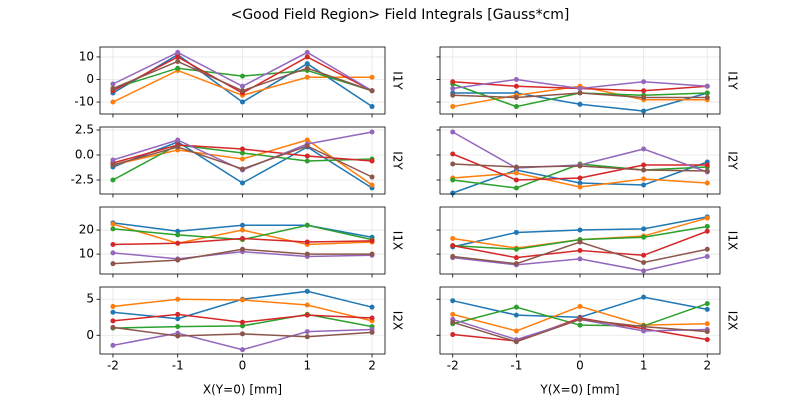  What do you see at coordinates (82, 180) in the screenshot?
I see `y-tick-label: -2.5` at bounding box center [82, 180].